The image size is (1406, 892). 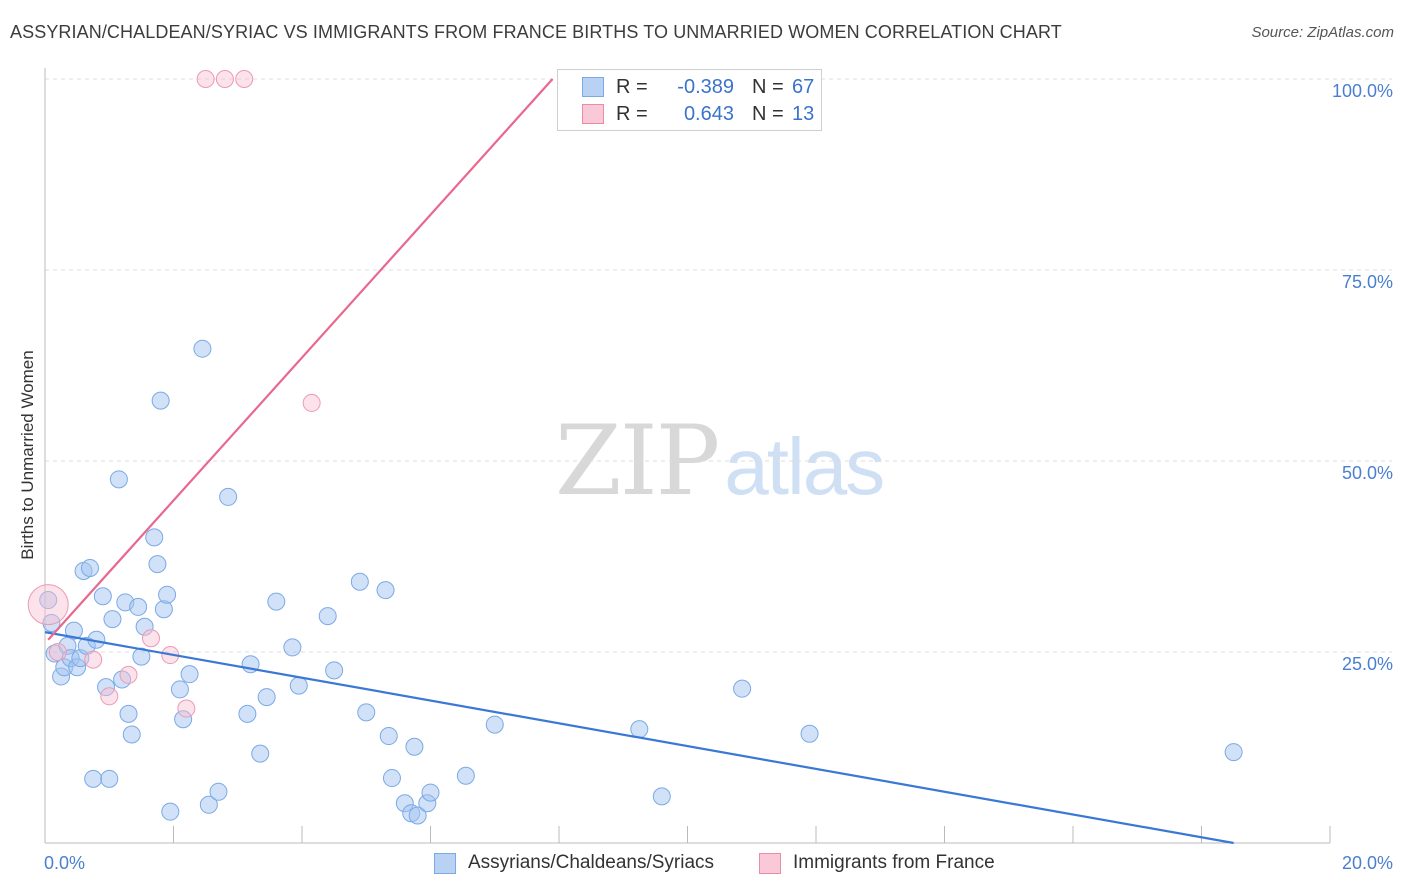 I want to click on legend-row-france: R = 0.643 N = 13, so click(x=698, y=114).